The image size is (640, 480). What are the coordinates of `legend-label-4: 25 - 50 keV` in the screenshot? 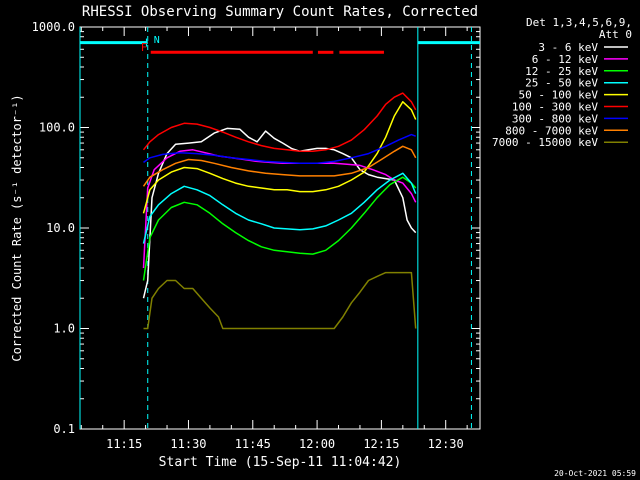 It's located at (561, 83).